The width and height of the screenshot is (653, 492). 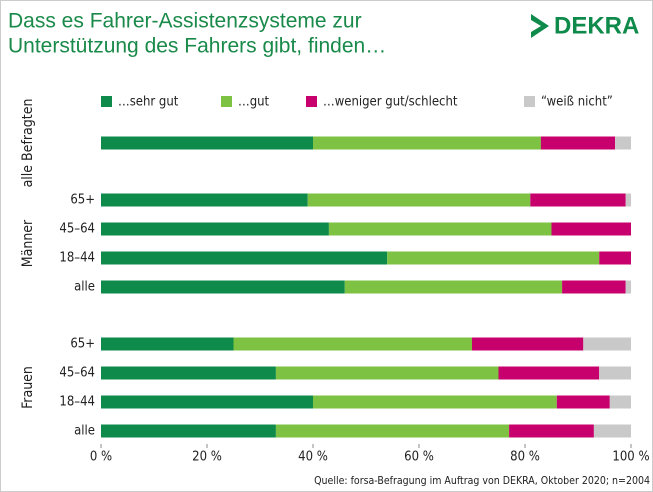 What do you see at coordinates (28, 243) in the screenshot?
I see `group-label: Männer` at bounding box center [28, 243].